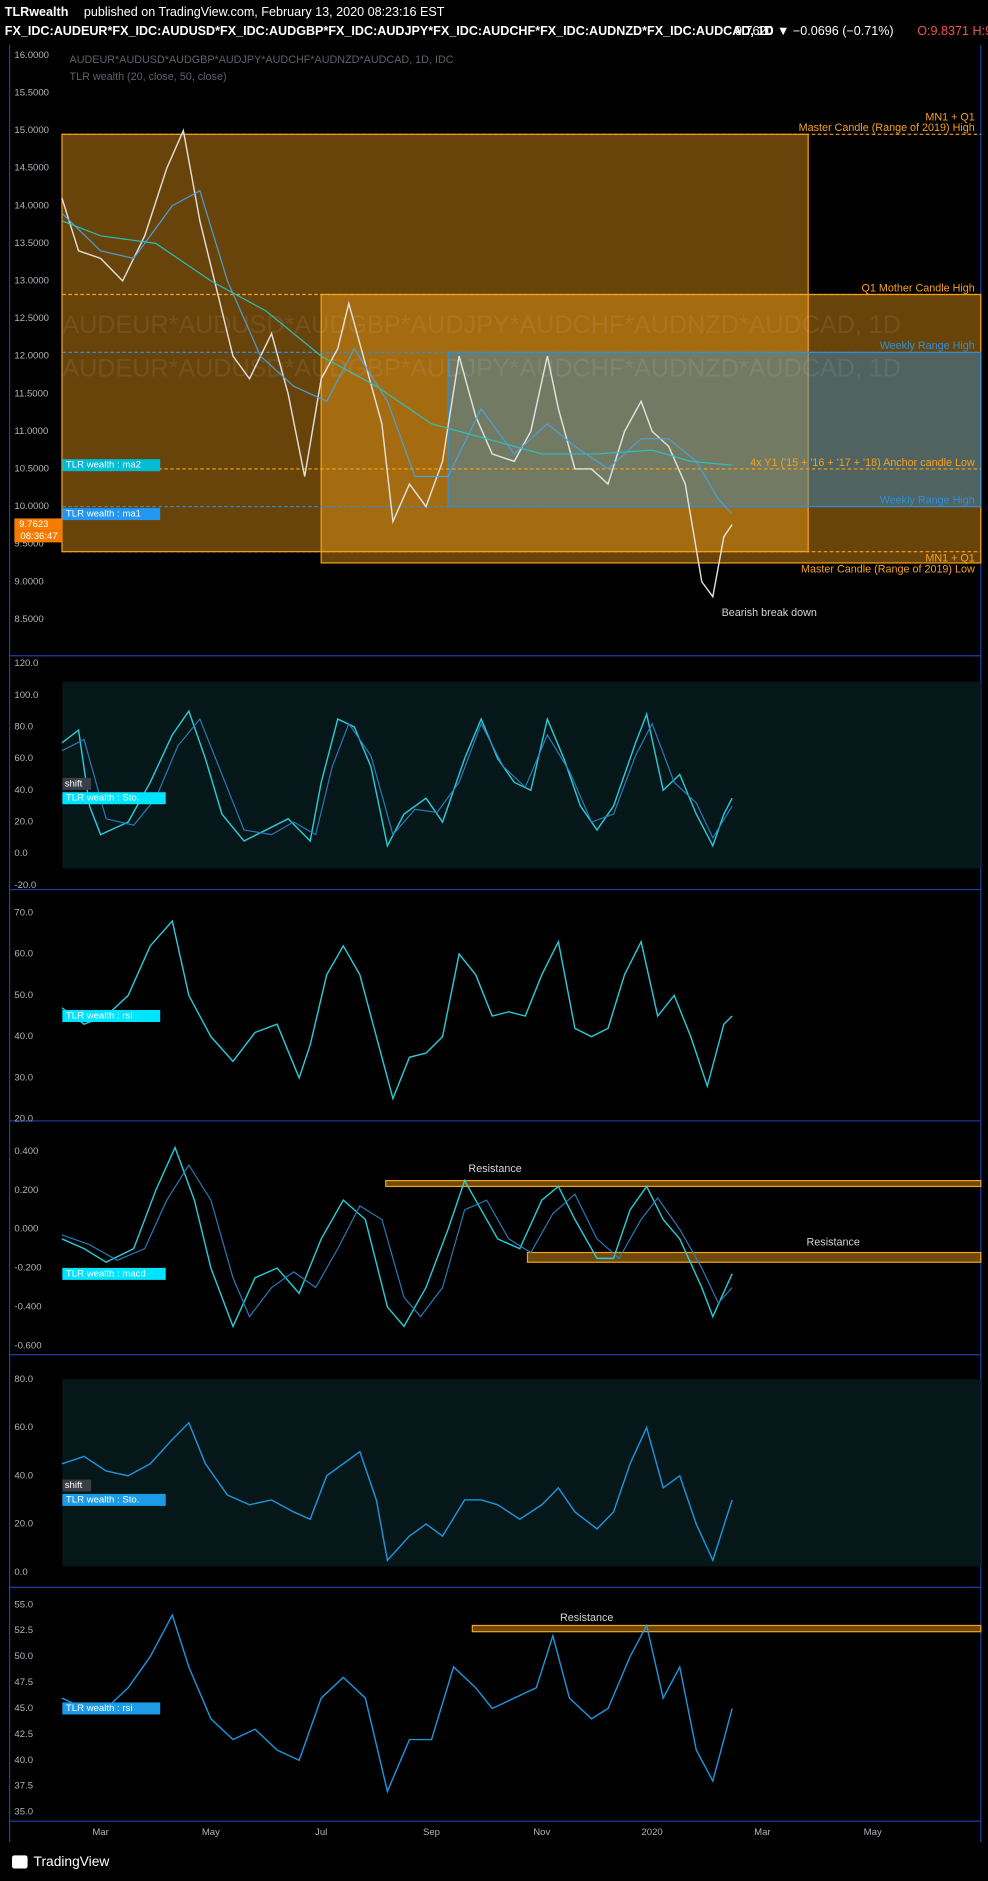  I want to click on legend-indicator: TLR wealth (20, close, 50, close), so click(148, 77).